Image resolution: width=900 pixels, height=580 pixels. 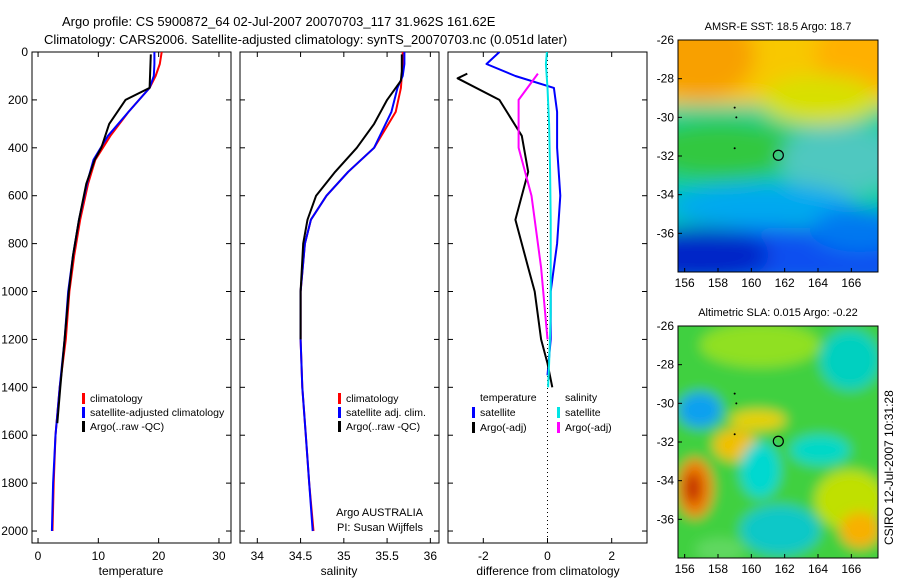 I want to click on y-tick-label: 400, so click(x=18, y=148).